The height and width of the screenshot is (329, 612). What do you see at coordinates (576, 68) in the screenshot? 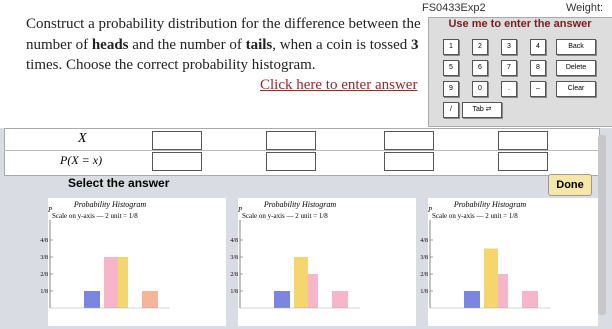
I see `key: Delete` at bounding box center [576, 68].